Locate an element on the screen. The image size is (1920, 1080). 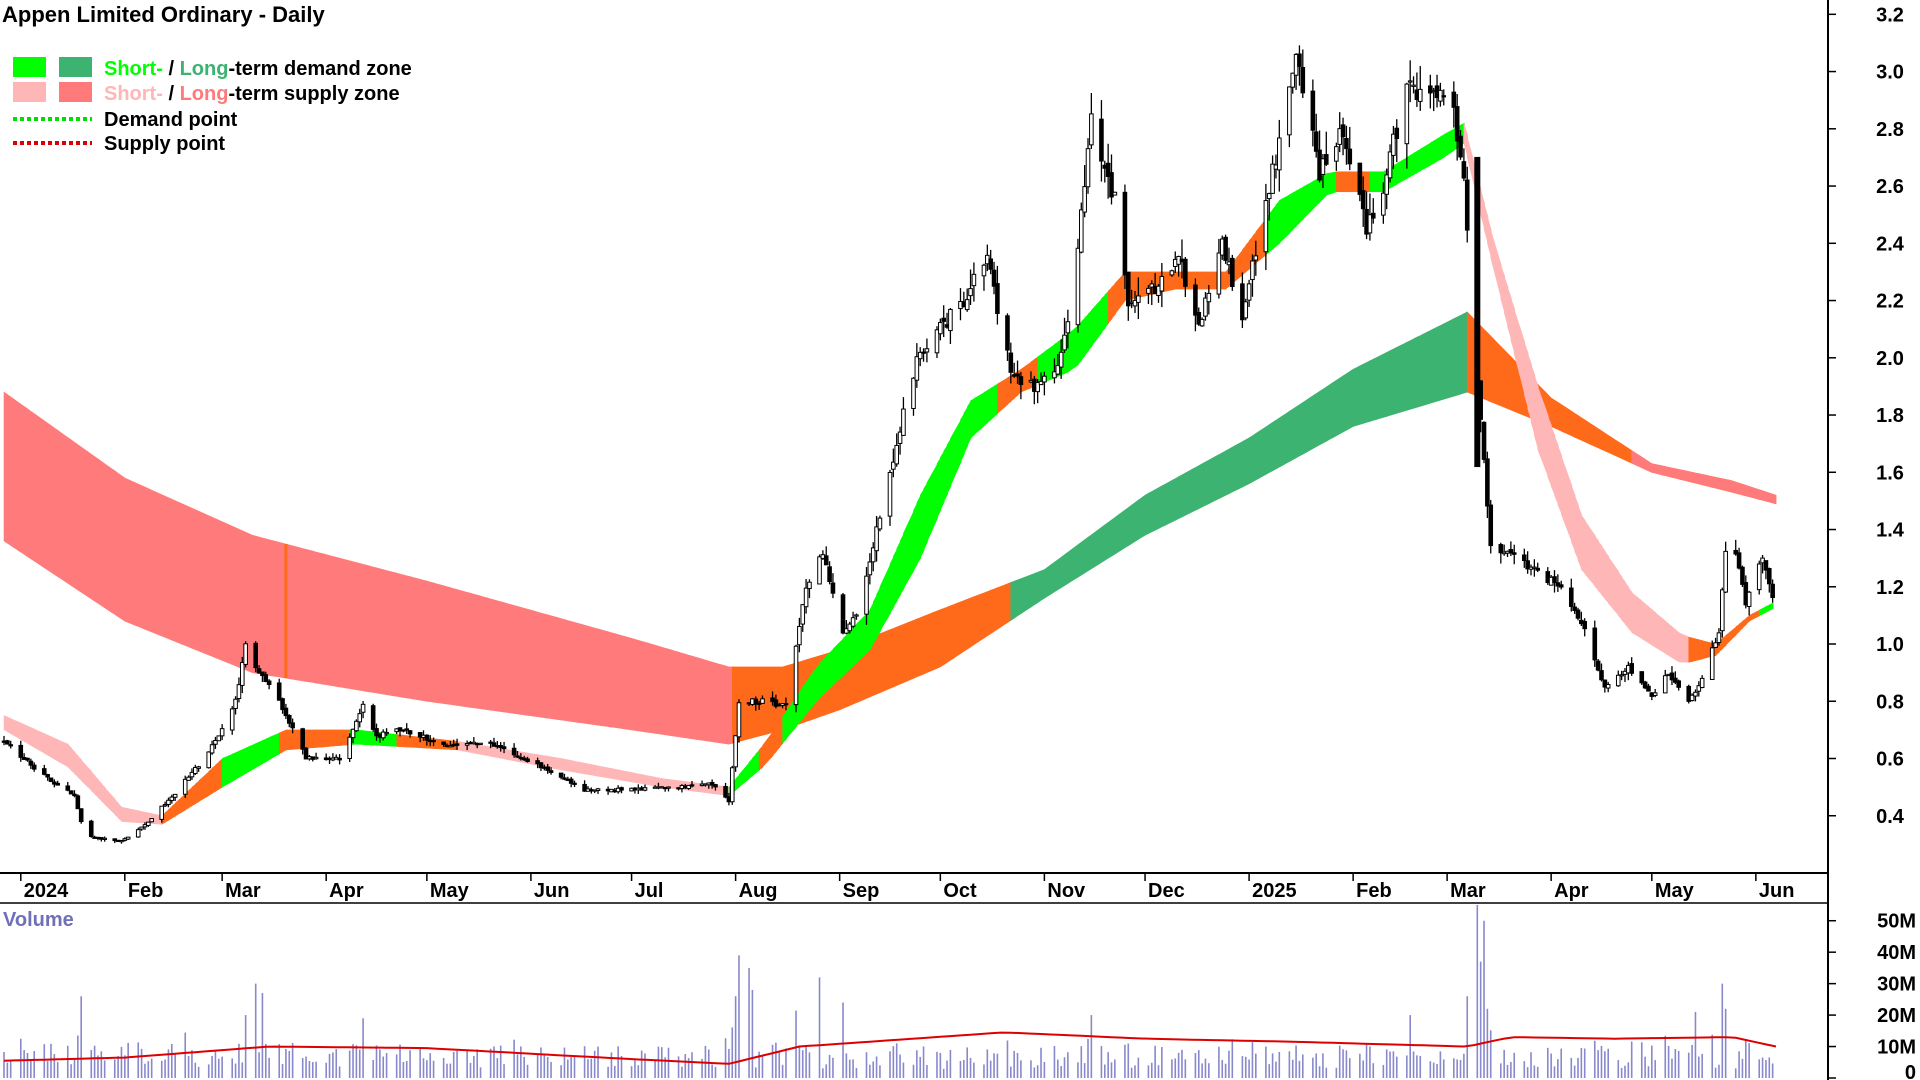
date-tick-label: 2024 is located at coordinates (46, 891).